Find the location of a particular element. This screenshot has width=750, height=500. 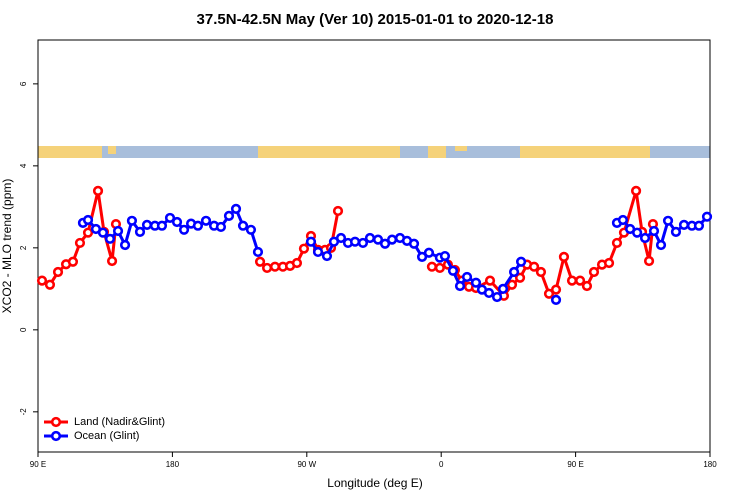

legend: Land (Nadir&Glint) Ocean (Glint) is located at coordinates (104, 429).